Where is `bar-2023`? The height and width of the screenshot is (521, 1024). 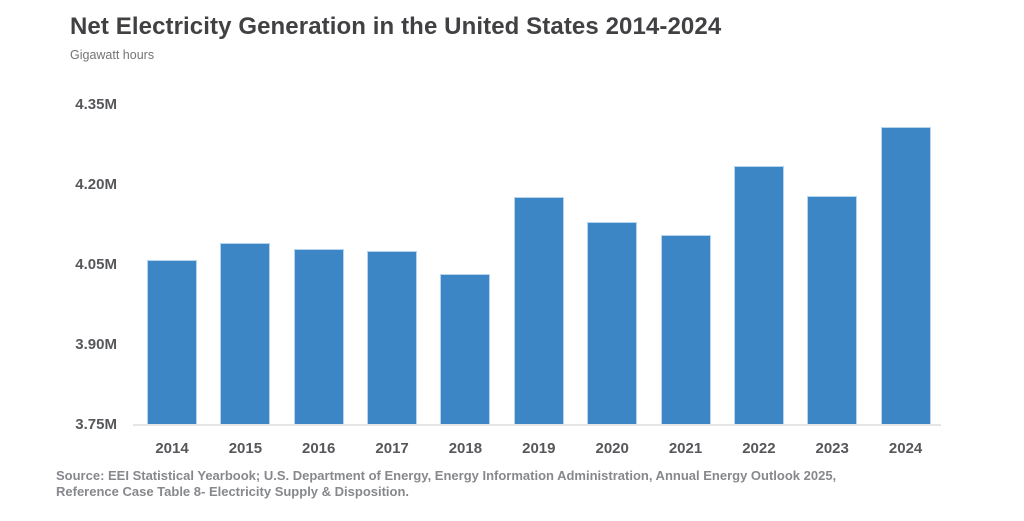
bar-2023 is located at coordinates (832, 310).